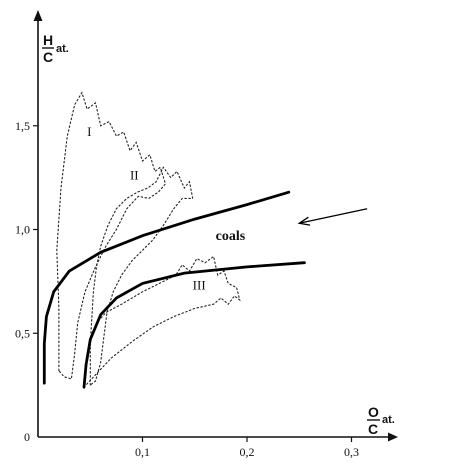 The width and height of the screenshot is (474, 474). I want to click on y-axis-label: H C at., so click(55, 48).